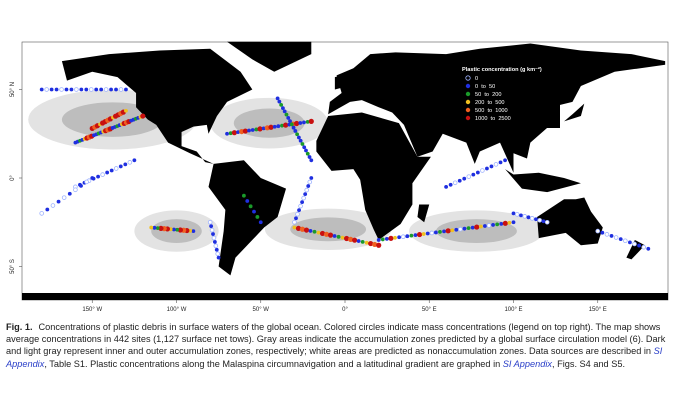  I want to click on legend-title: Plastic concentration (g km⁻²), so click(502, 69).